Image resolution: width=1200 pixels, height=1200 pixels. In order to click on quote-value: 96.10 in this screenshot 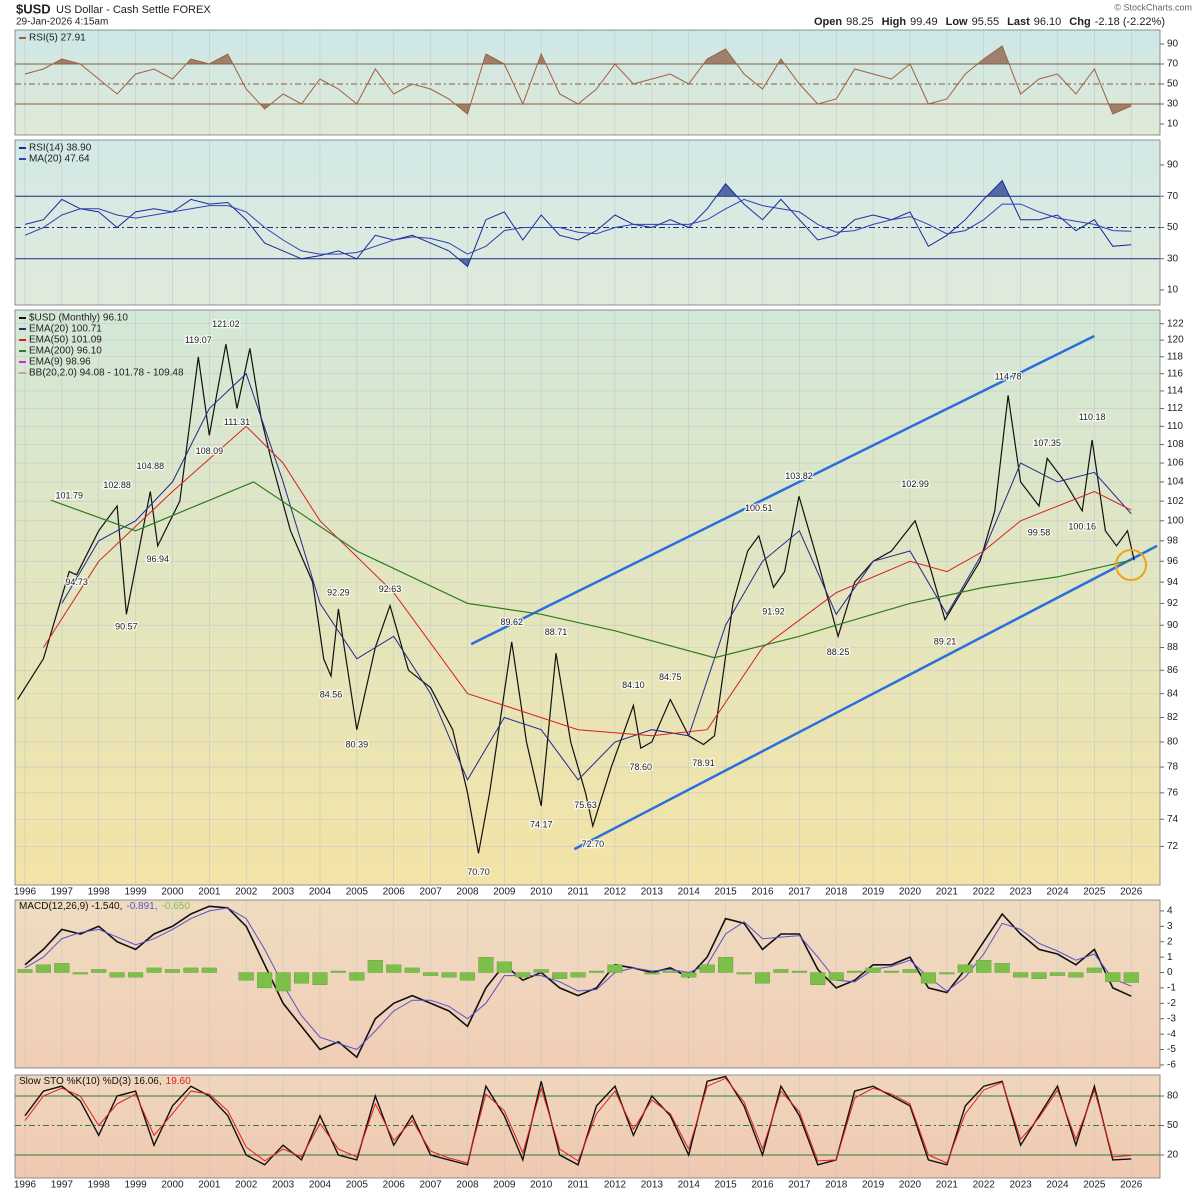, I will do `click(1048, 22)`.